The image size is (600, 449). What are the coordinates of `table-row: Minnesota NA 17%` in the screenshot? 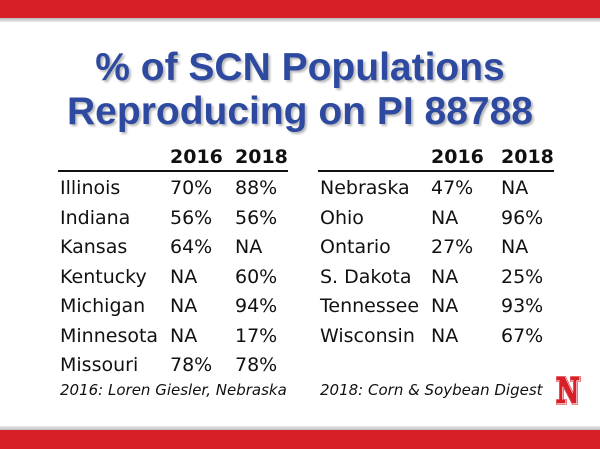 It's located at (173, 337).